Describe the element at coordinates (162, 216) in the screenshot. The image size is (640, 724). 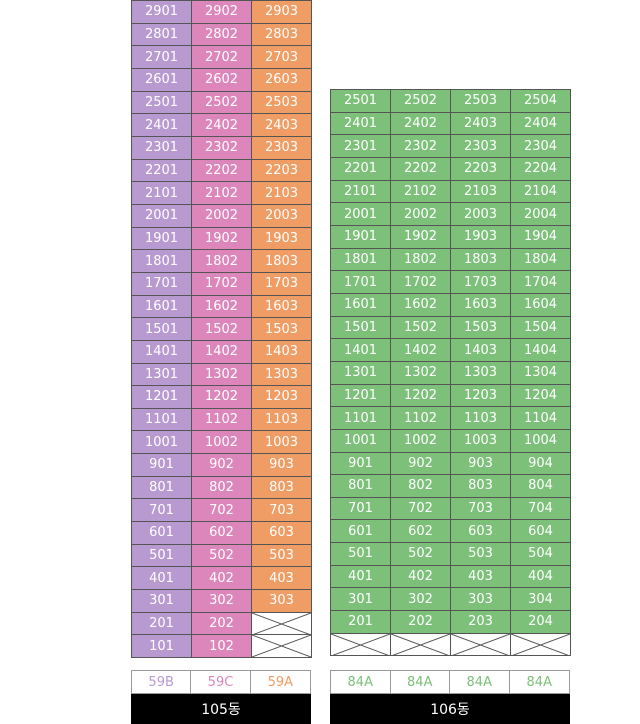
I see `unit-cell: 2001` at that location.